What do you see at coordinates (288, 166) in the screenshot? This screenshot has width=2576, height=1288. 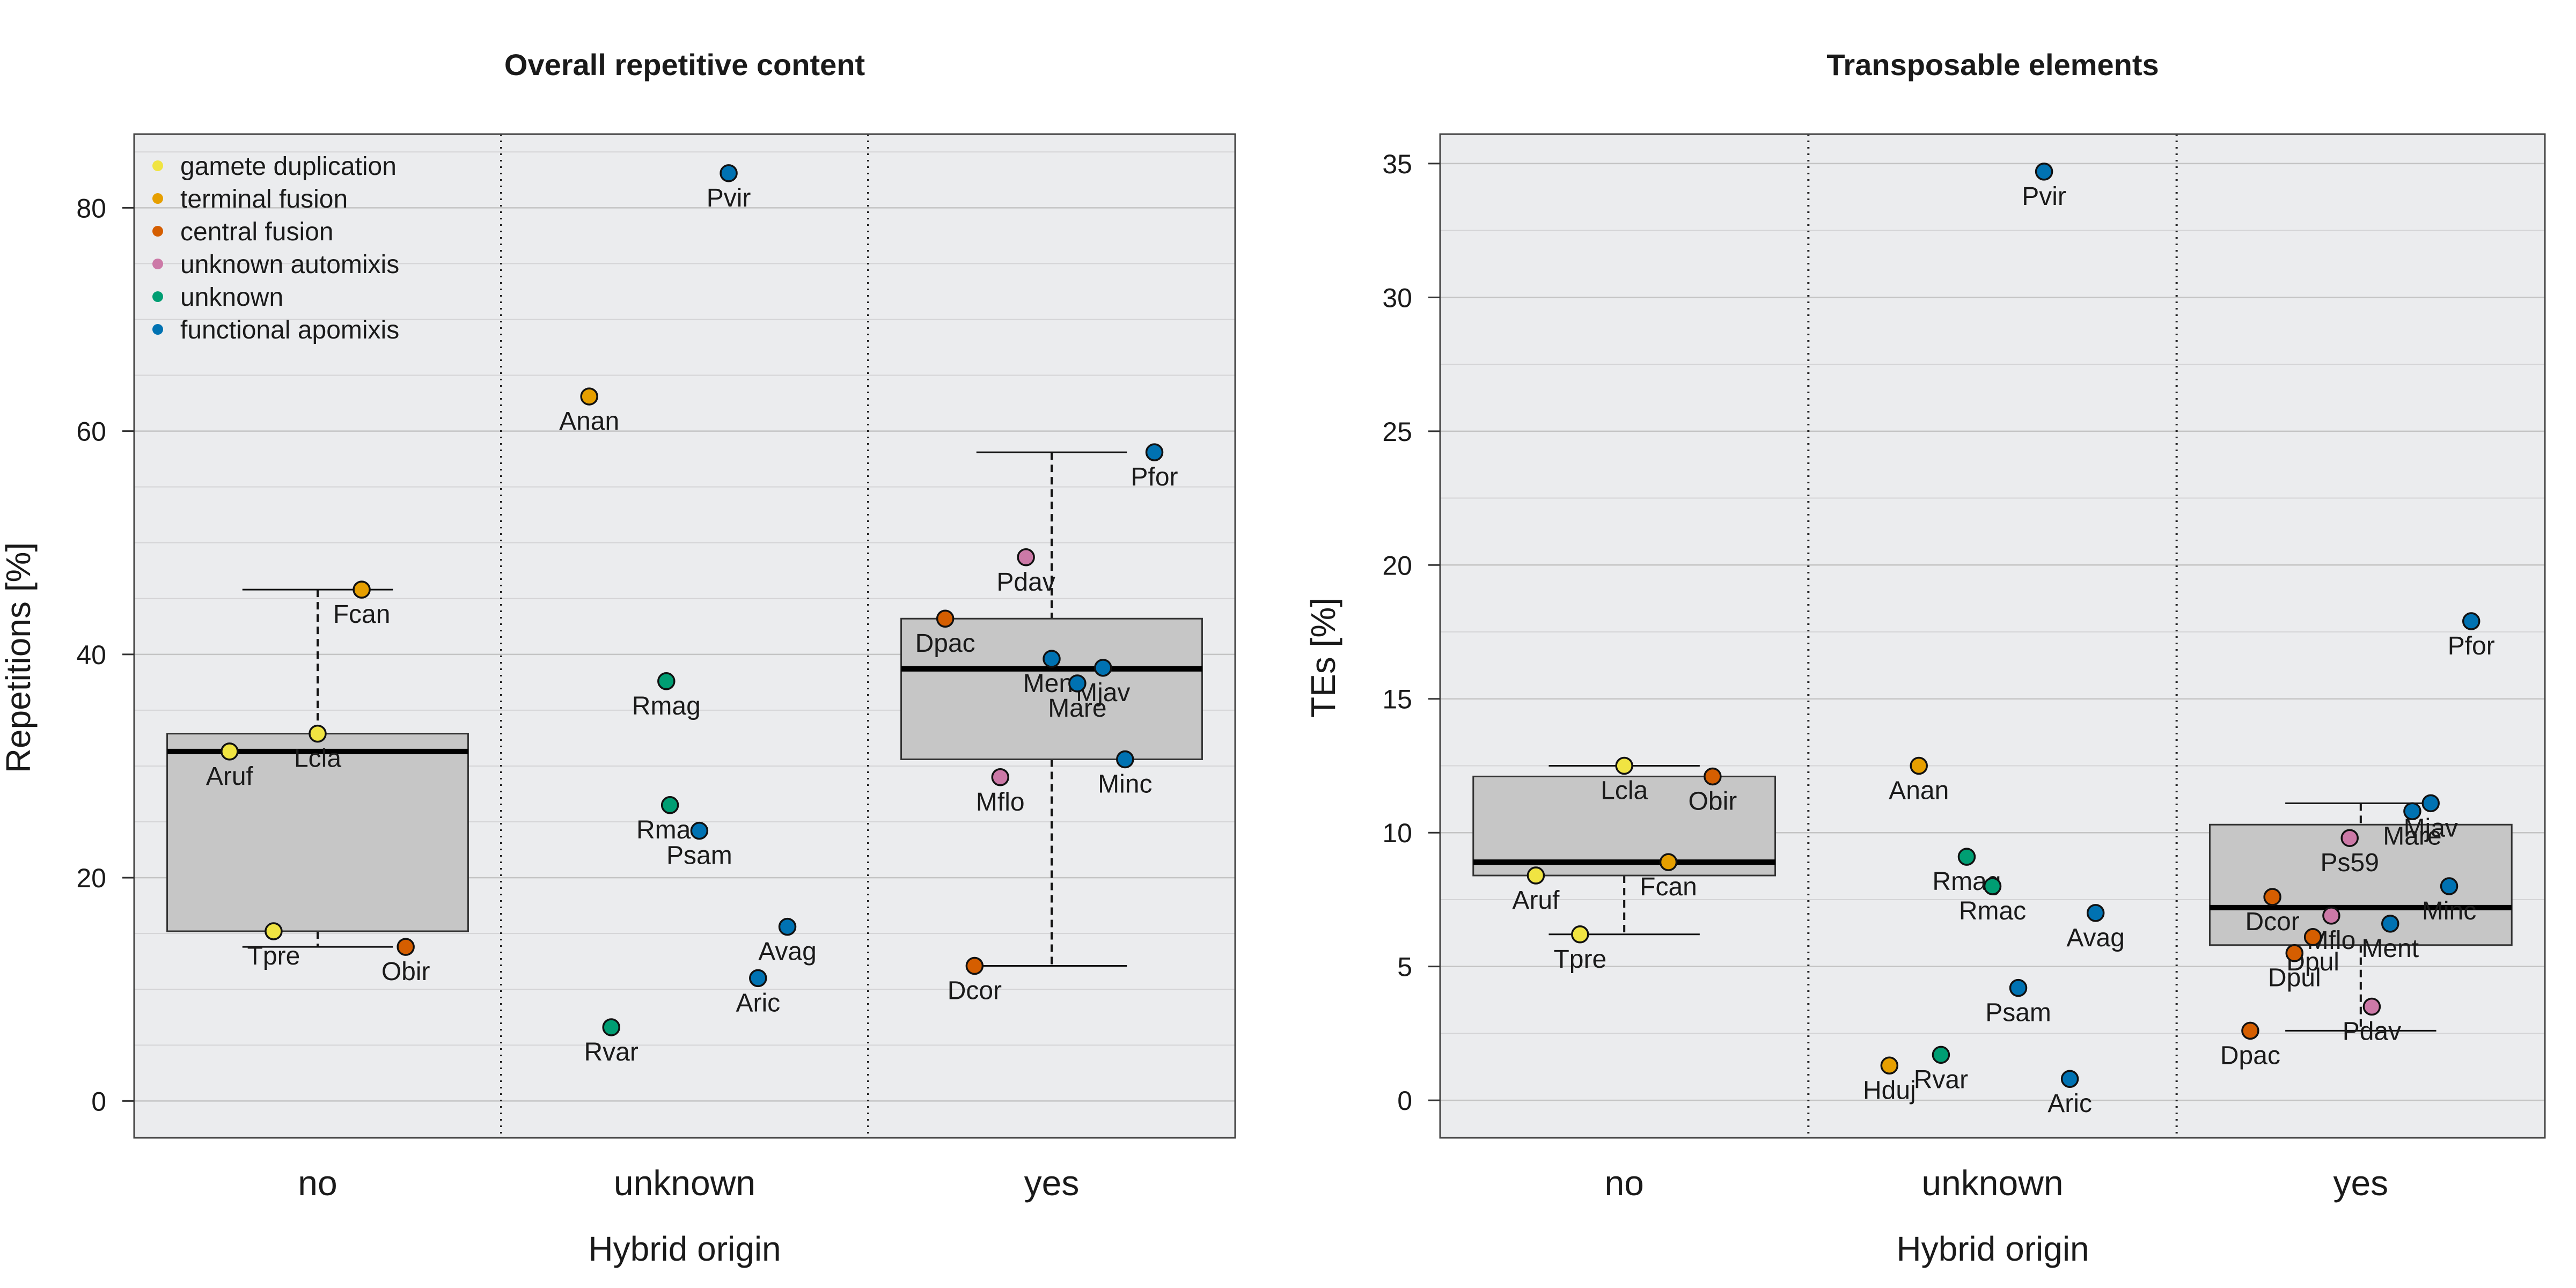 I see `legend-entry: gamete duplication` at bounding box center [288, 166].